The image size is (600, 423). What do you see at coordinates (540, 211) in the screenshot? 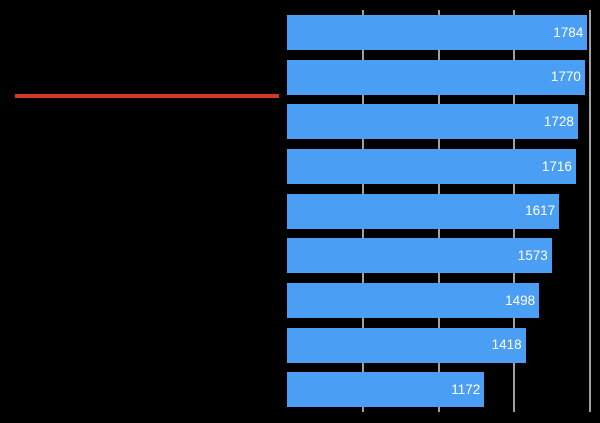
I see `bar-value-label: 1617` at bounding box center [540, 211].